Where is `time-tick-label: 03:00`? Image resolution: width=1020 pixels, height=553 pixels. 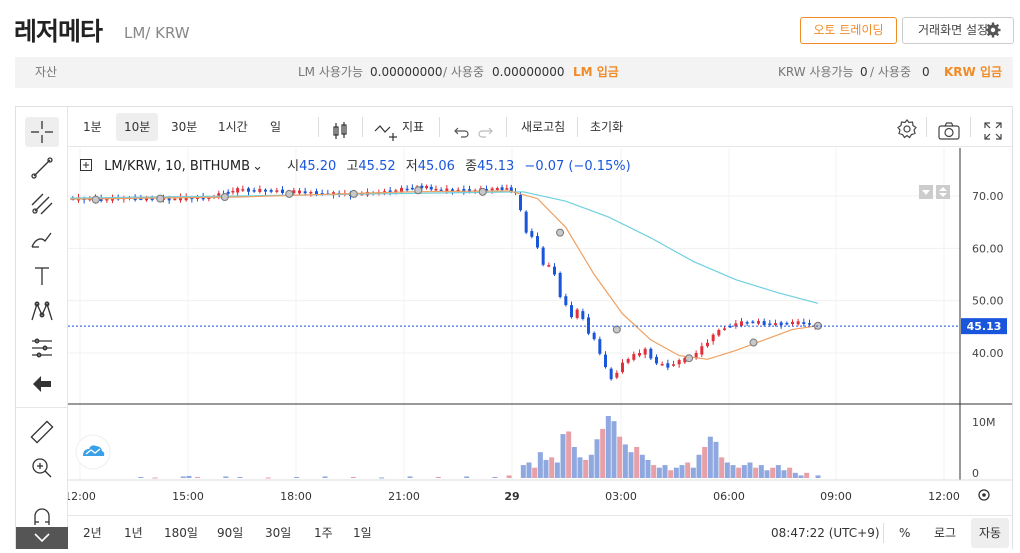
time-tick-label: 03:00 is located at coordinates (621, 496).